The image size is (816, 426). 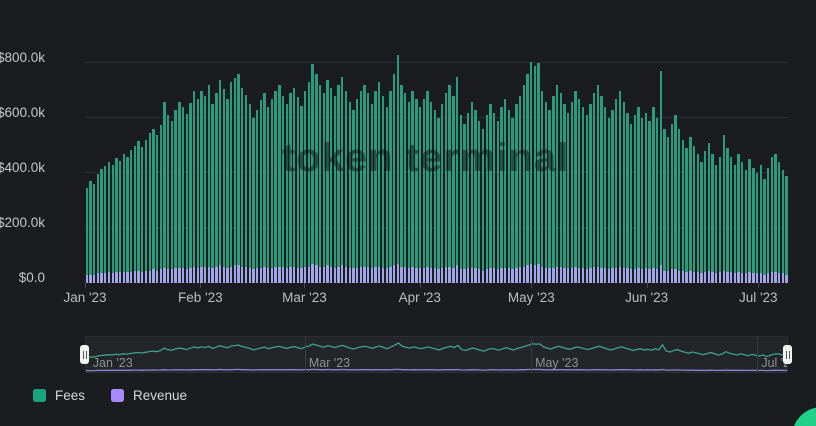 What do you see at coordinates (59, 395) in the screenshot?
I see `legend-item-fees: Fees` at bounding box center [59, 395].